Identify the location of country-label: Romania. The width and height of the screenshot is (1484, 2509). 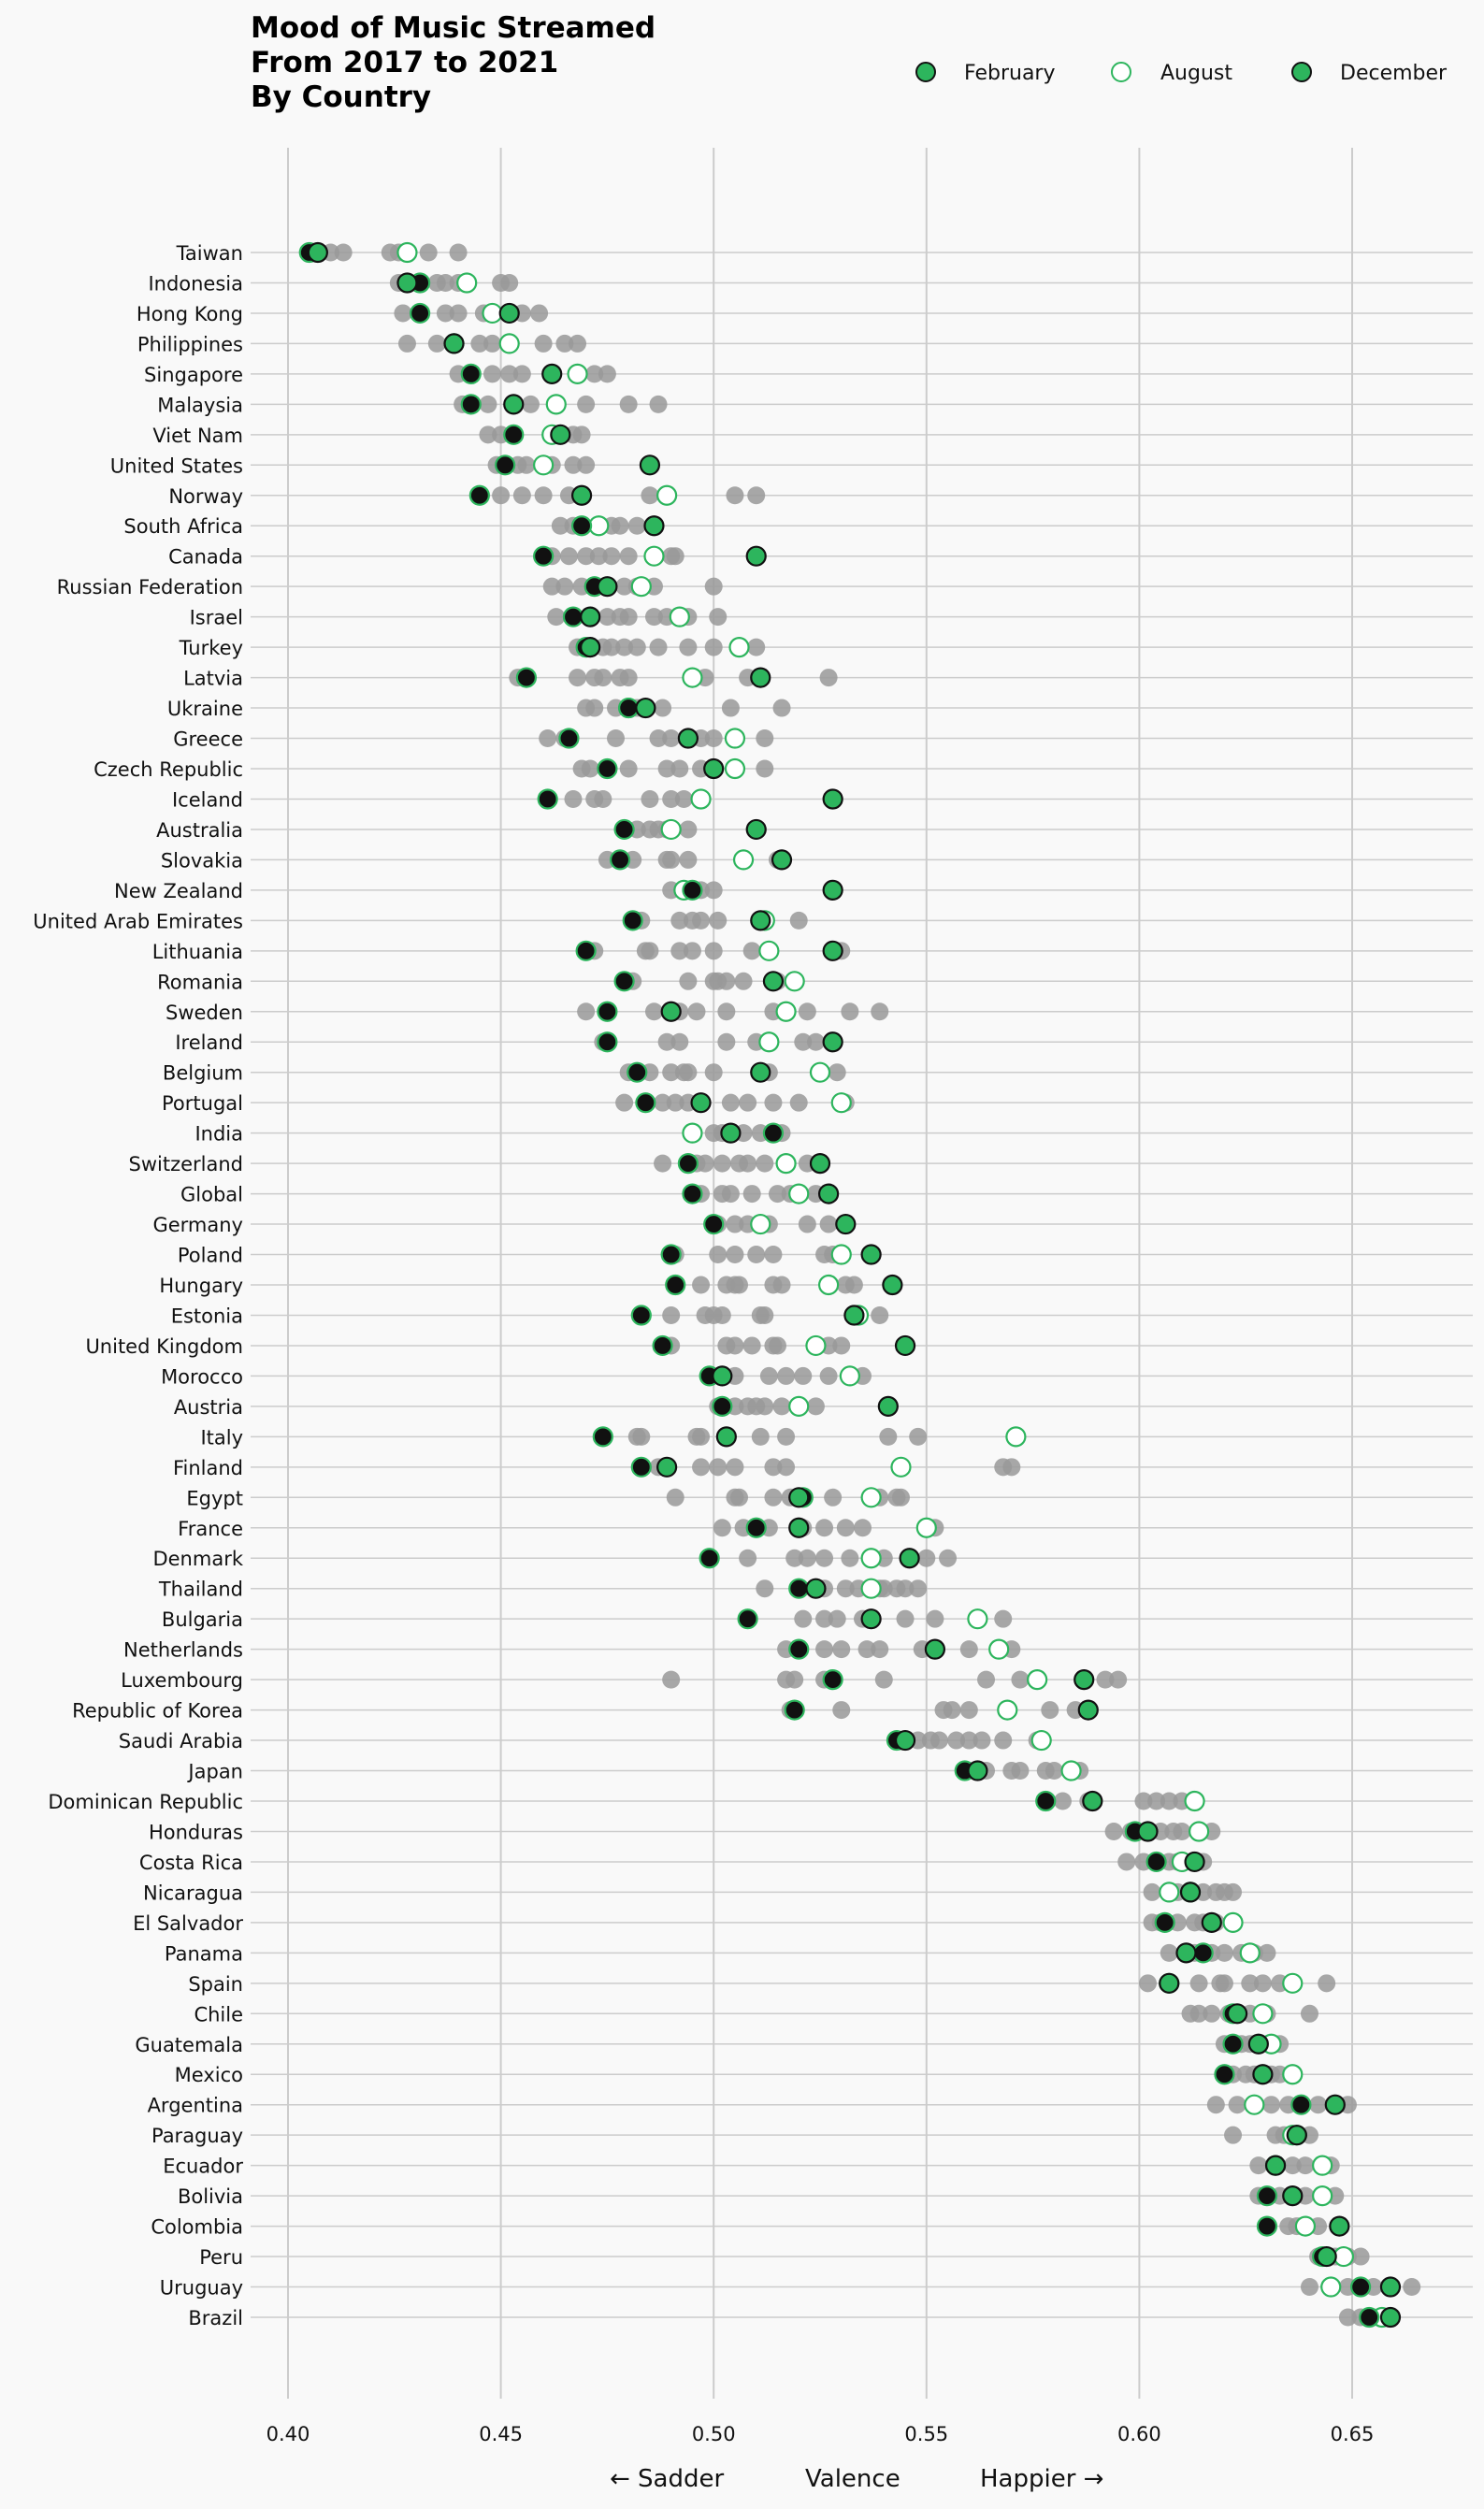
(200, 982).